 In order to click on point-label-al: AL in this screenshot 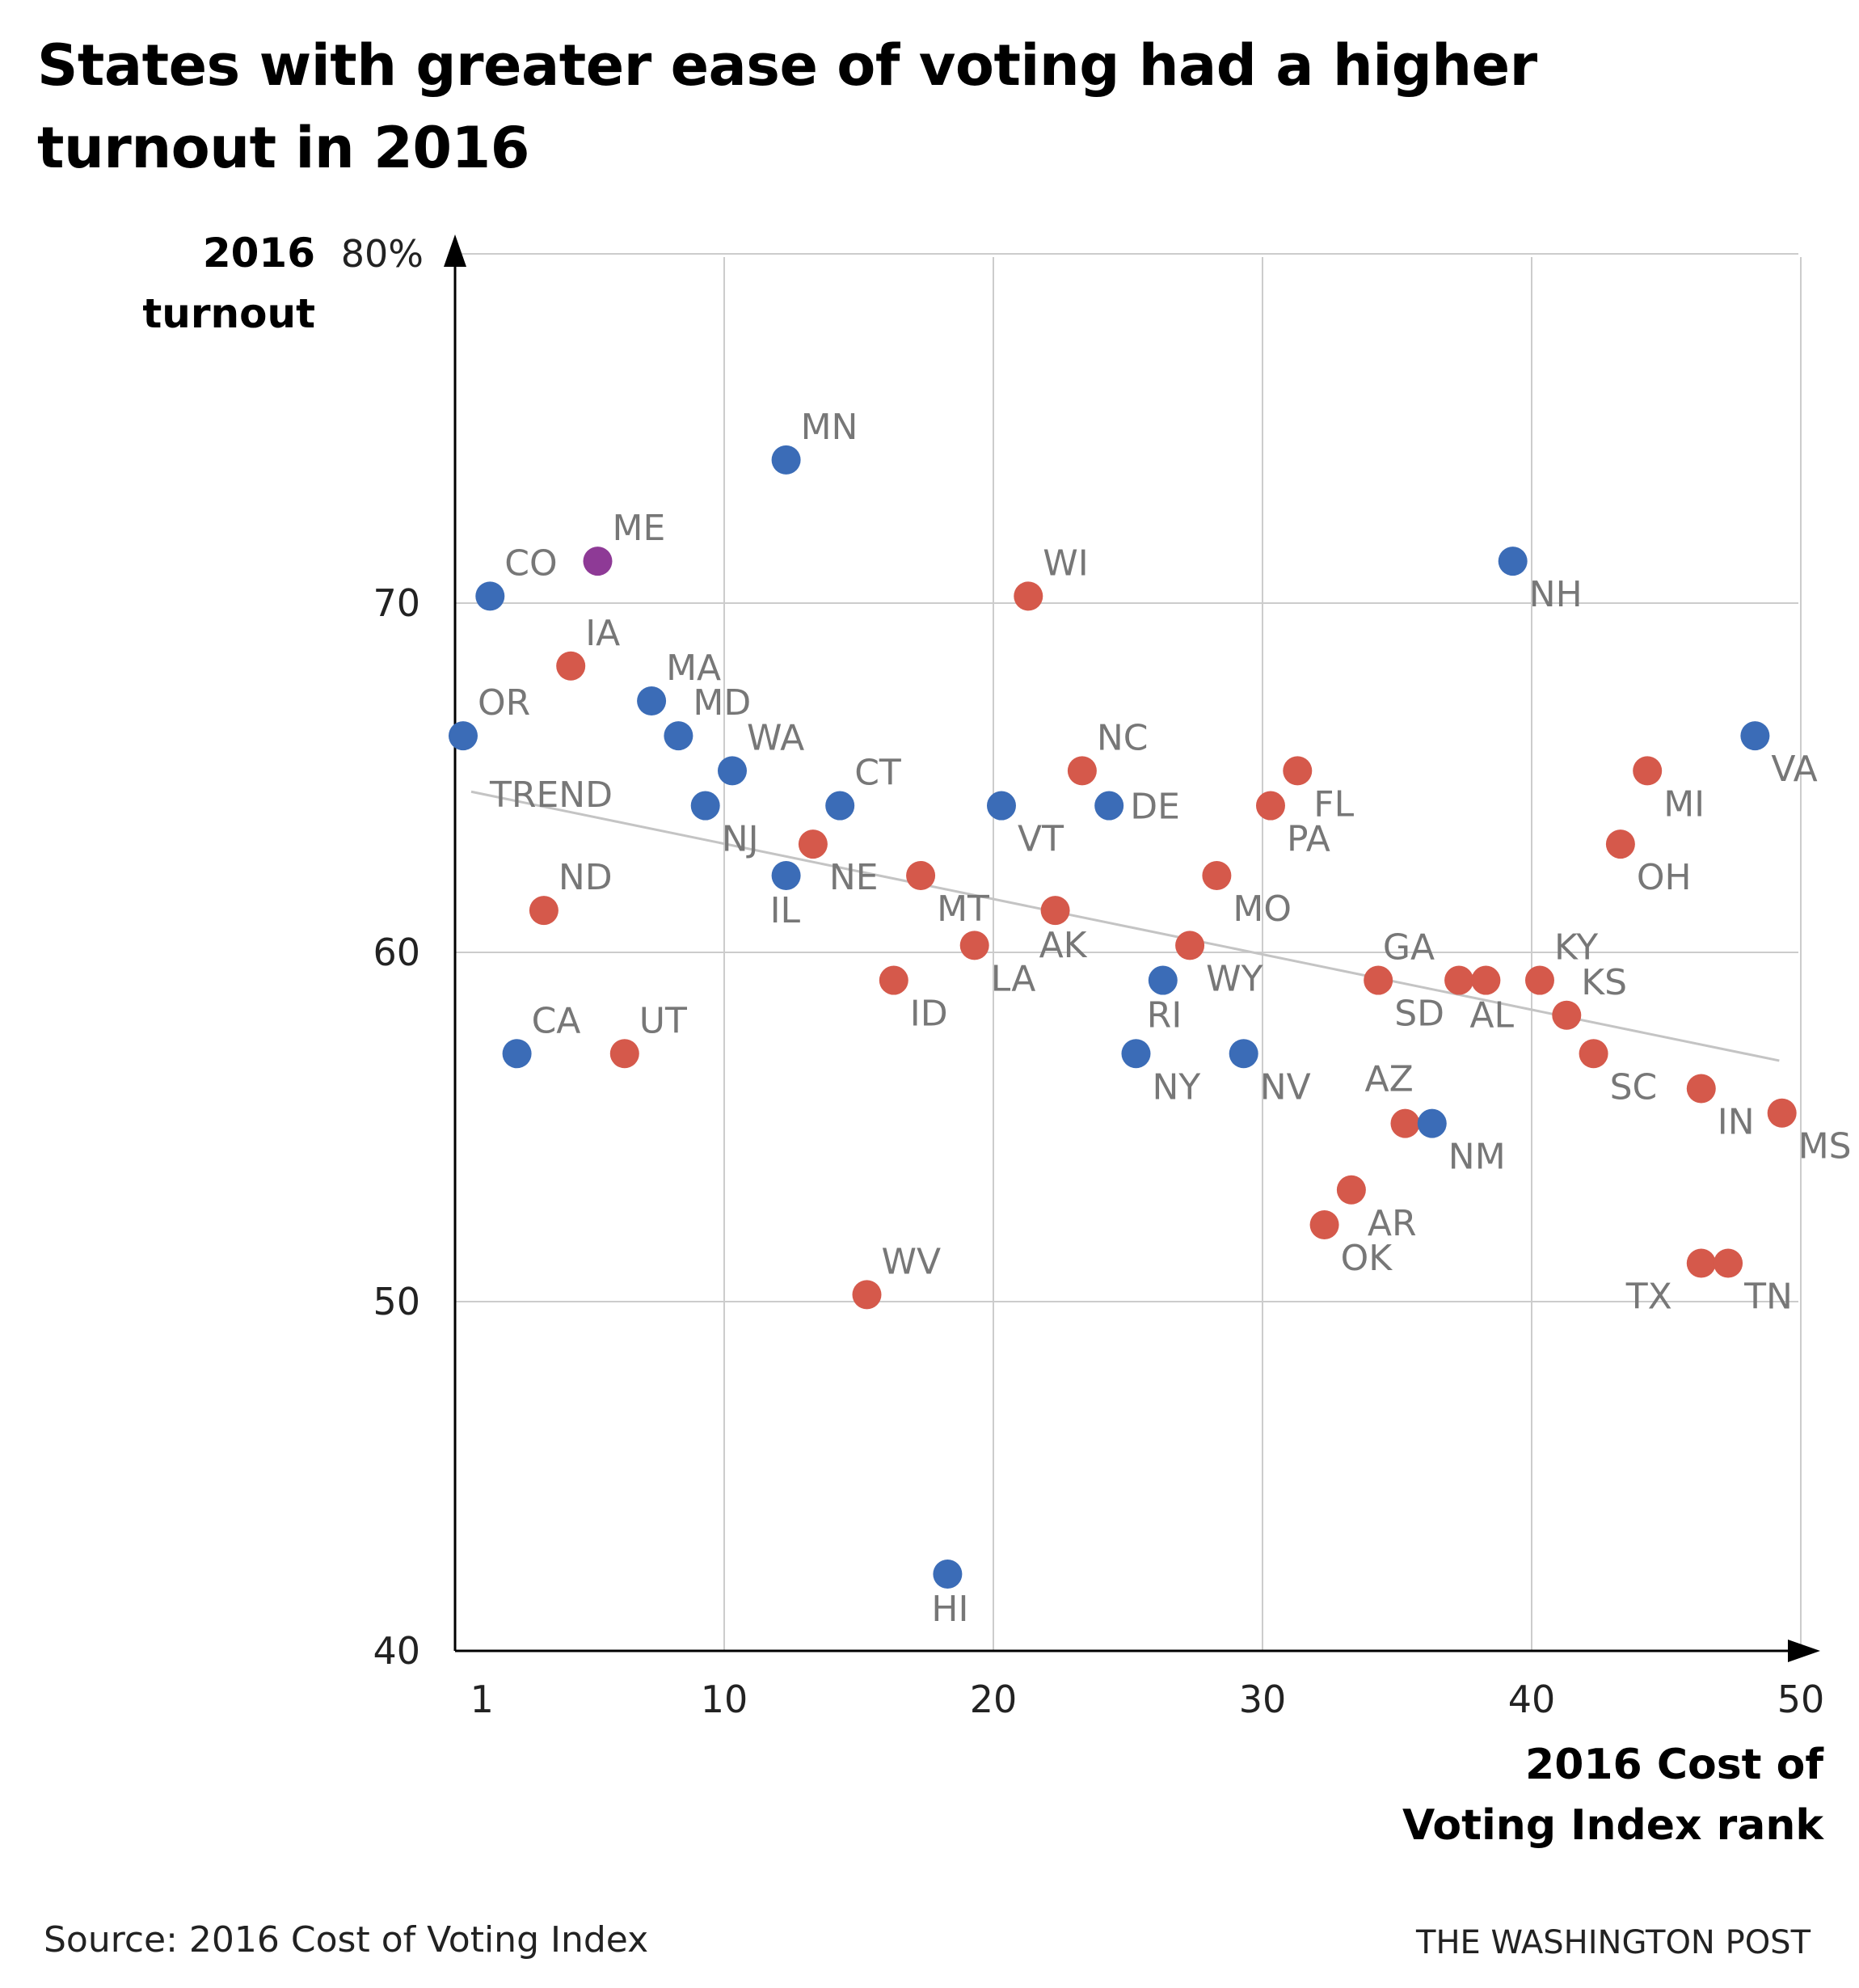, I will do `click(1491, 1015)`.